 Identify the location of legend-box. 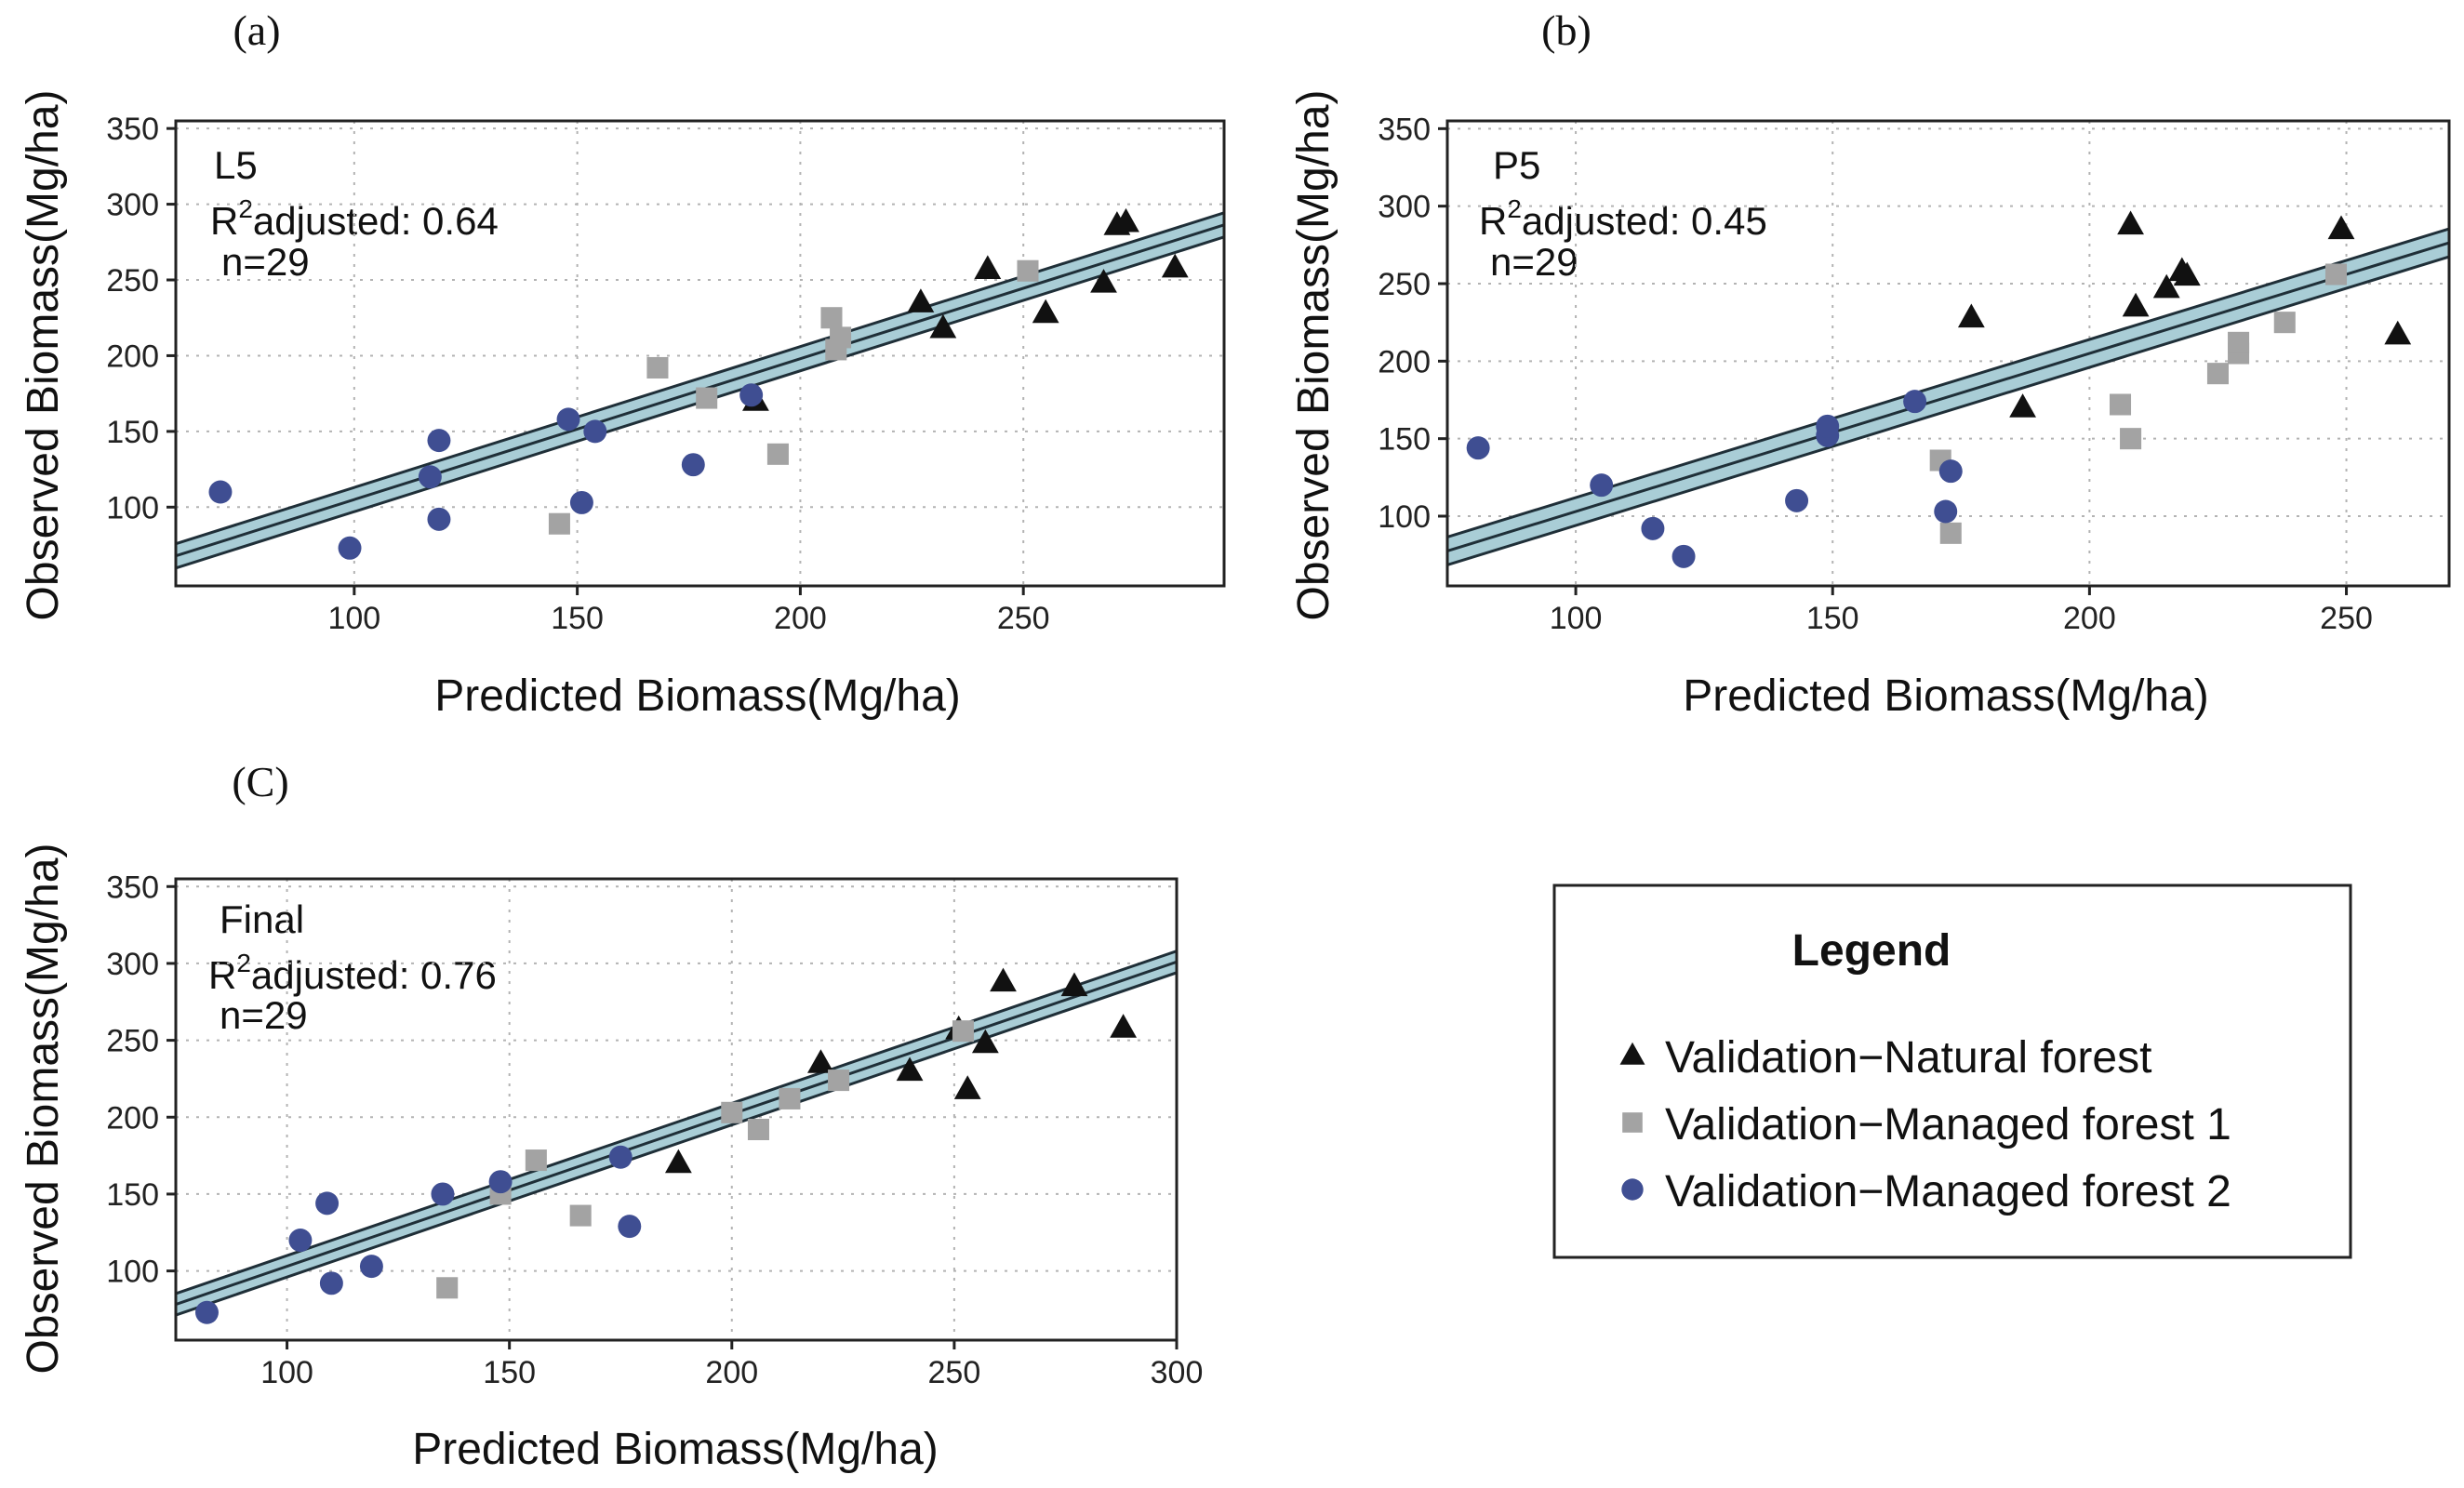
(1952, 1071).